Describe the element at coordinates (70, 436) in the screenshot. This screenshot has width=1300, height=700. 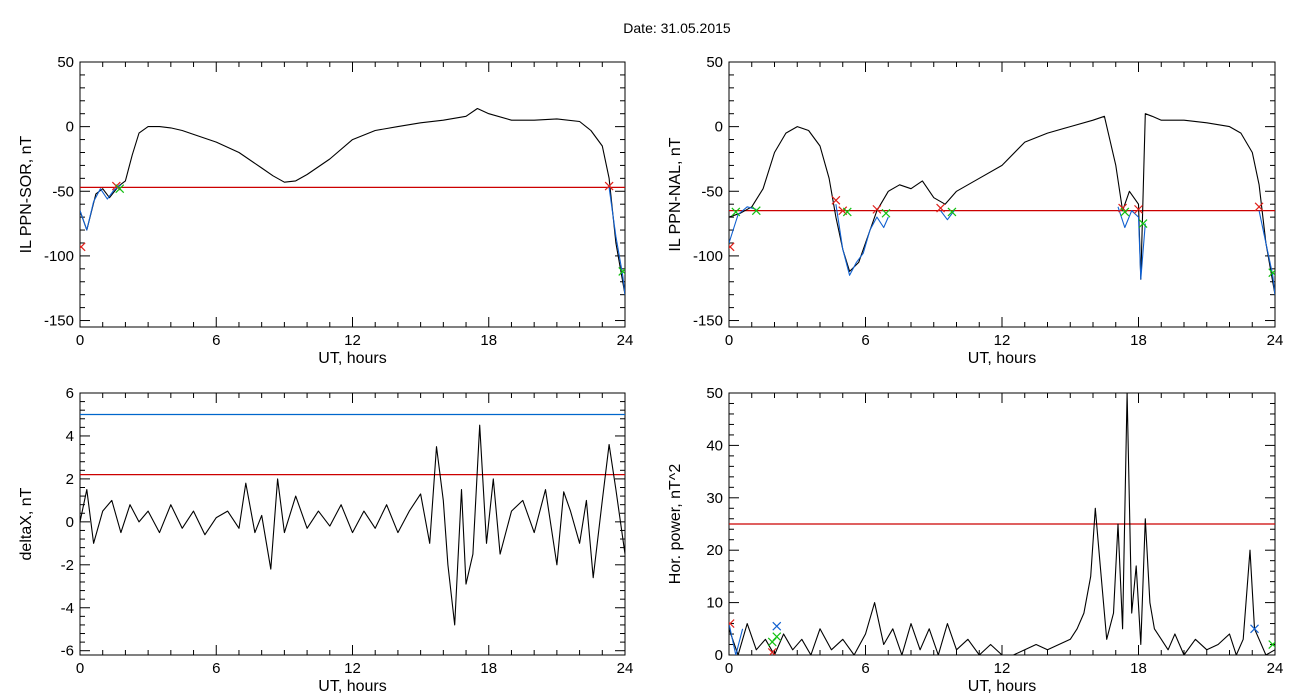
I see `y-tick-label: 4` at that location.